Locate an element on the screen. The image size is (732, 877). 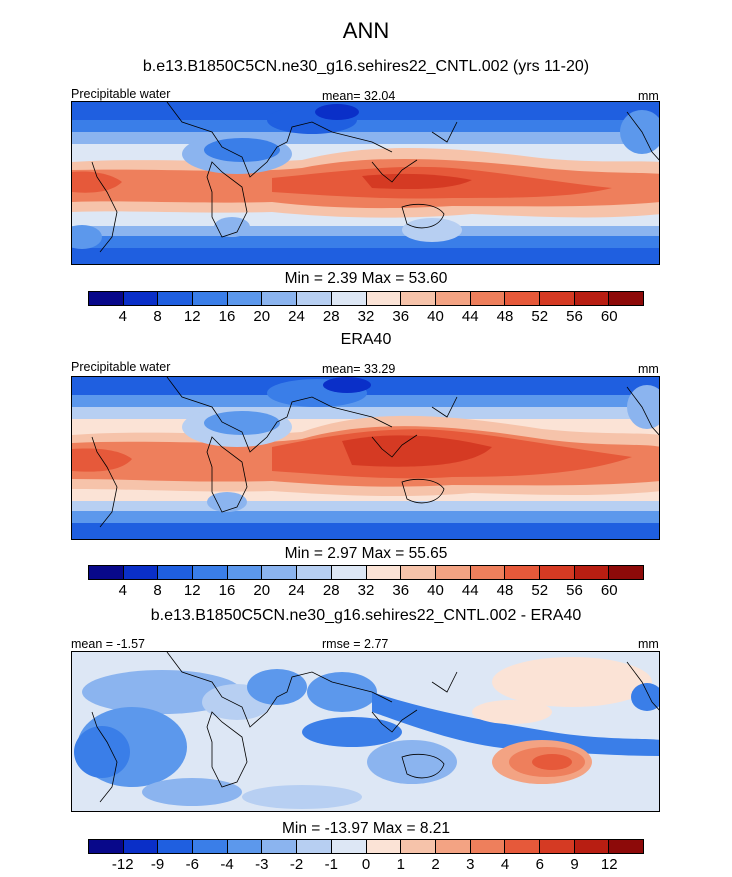
panel-3-units-label: mm is located at coordinates (648, 644).